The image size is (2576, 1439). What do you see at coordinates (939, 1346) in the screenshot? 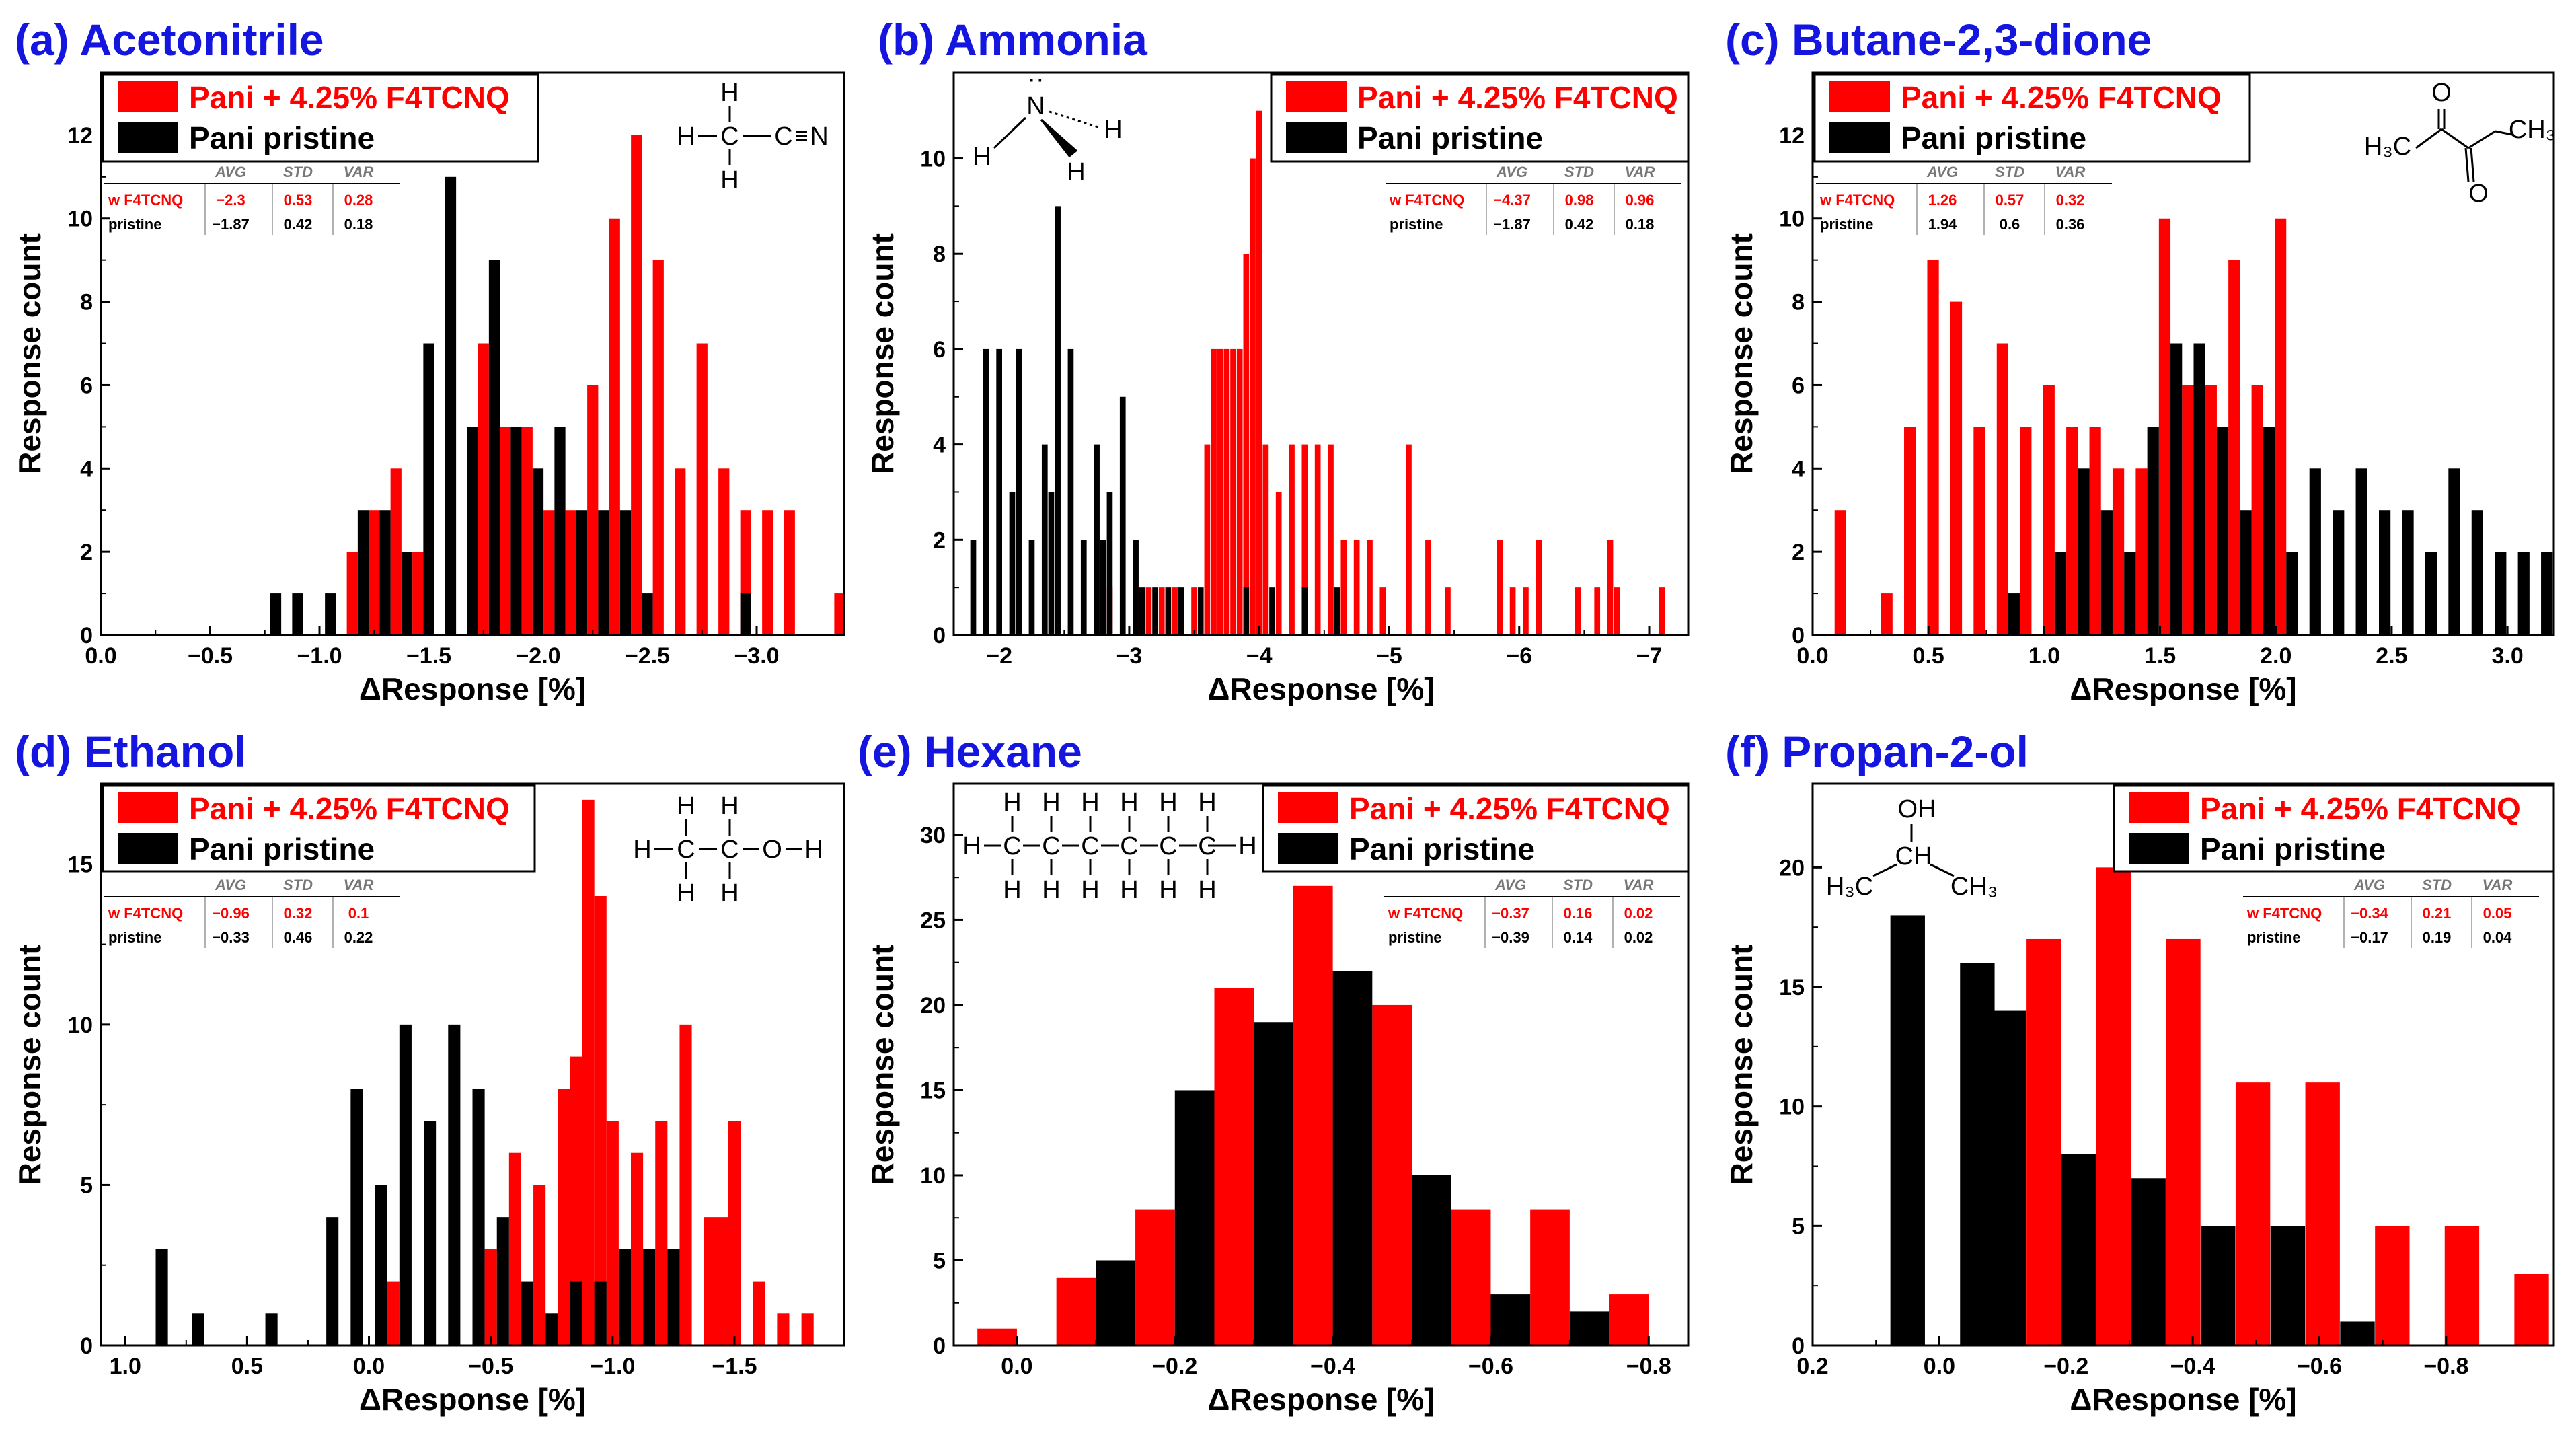
I see `y-tick-label: 0` at bounding box center [939, 1346].